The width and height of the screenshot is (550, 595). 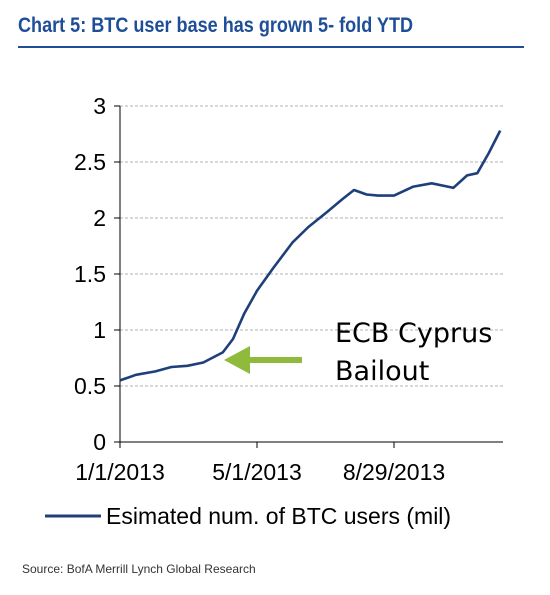 I want to click on x-axis-ticks: 1/1/2013 5/1/2013 8/29/2013, so click(x=260, y=472).